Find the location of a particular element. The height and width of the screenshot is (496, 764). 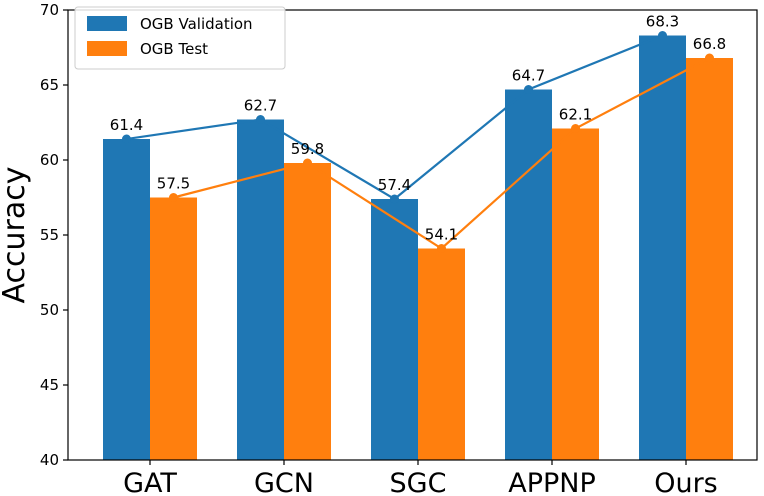

marker-ogb-validation-appnp is located at coordinates (528, 89).